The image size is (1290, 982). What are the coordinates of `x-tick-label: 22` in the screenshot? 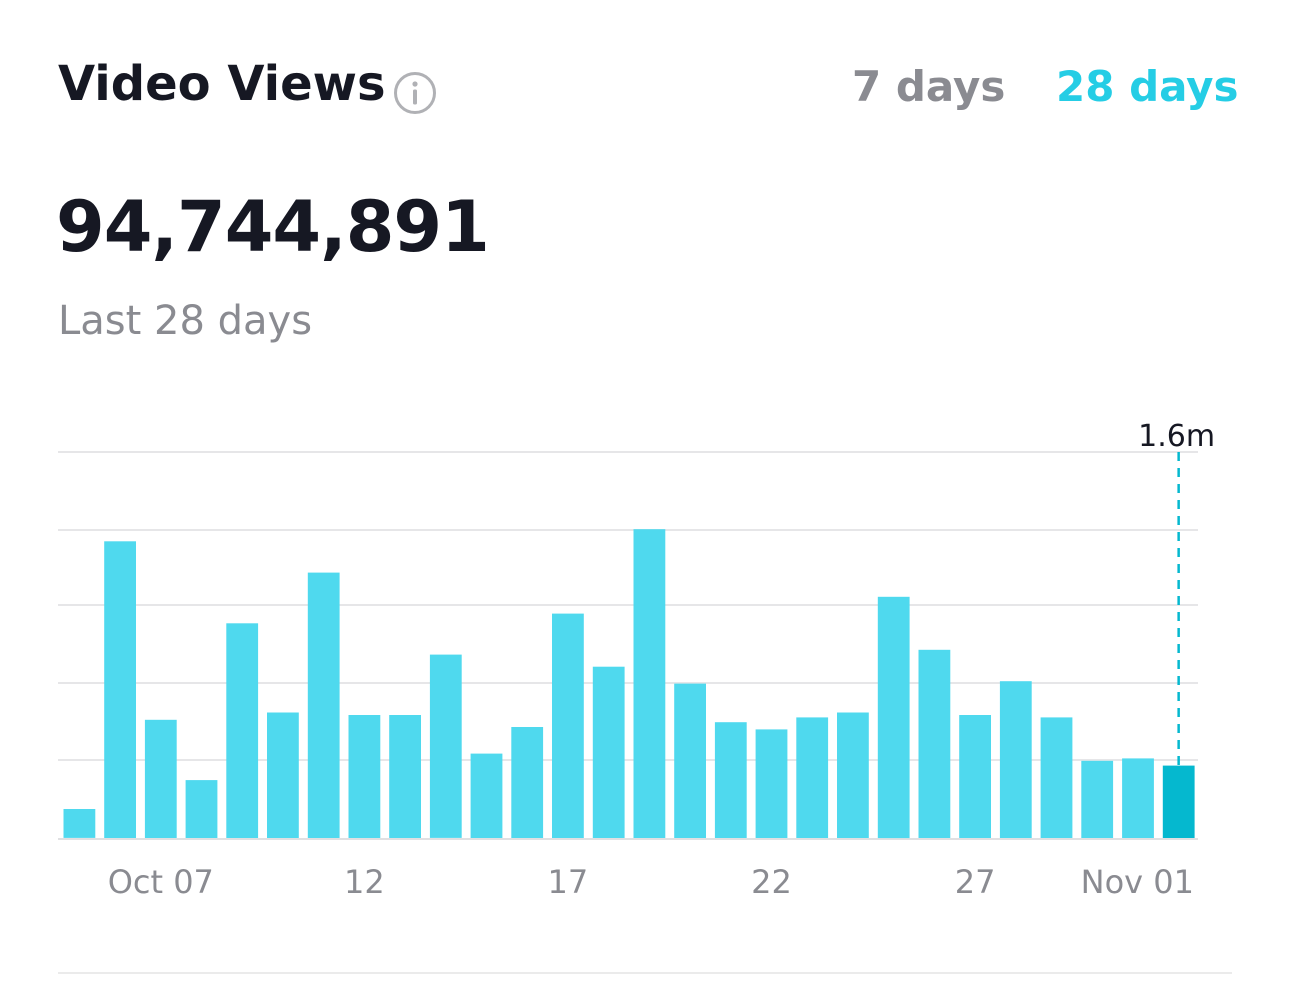 It's located at (771, 882).